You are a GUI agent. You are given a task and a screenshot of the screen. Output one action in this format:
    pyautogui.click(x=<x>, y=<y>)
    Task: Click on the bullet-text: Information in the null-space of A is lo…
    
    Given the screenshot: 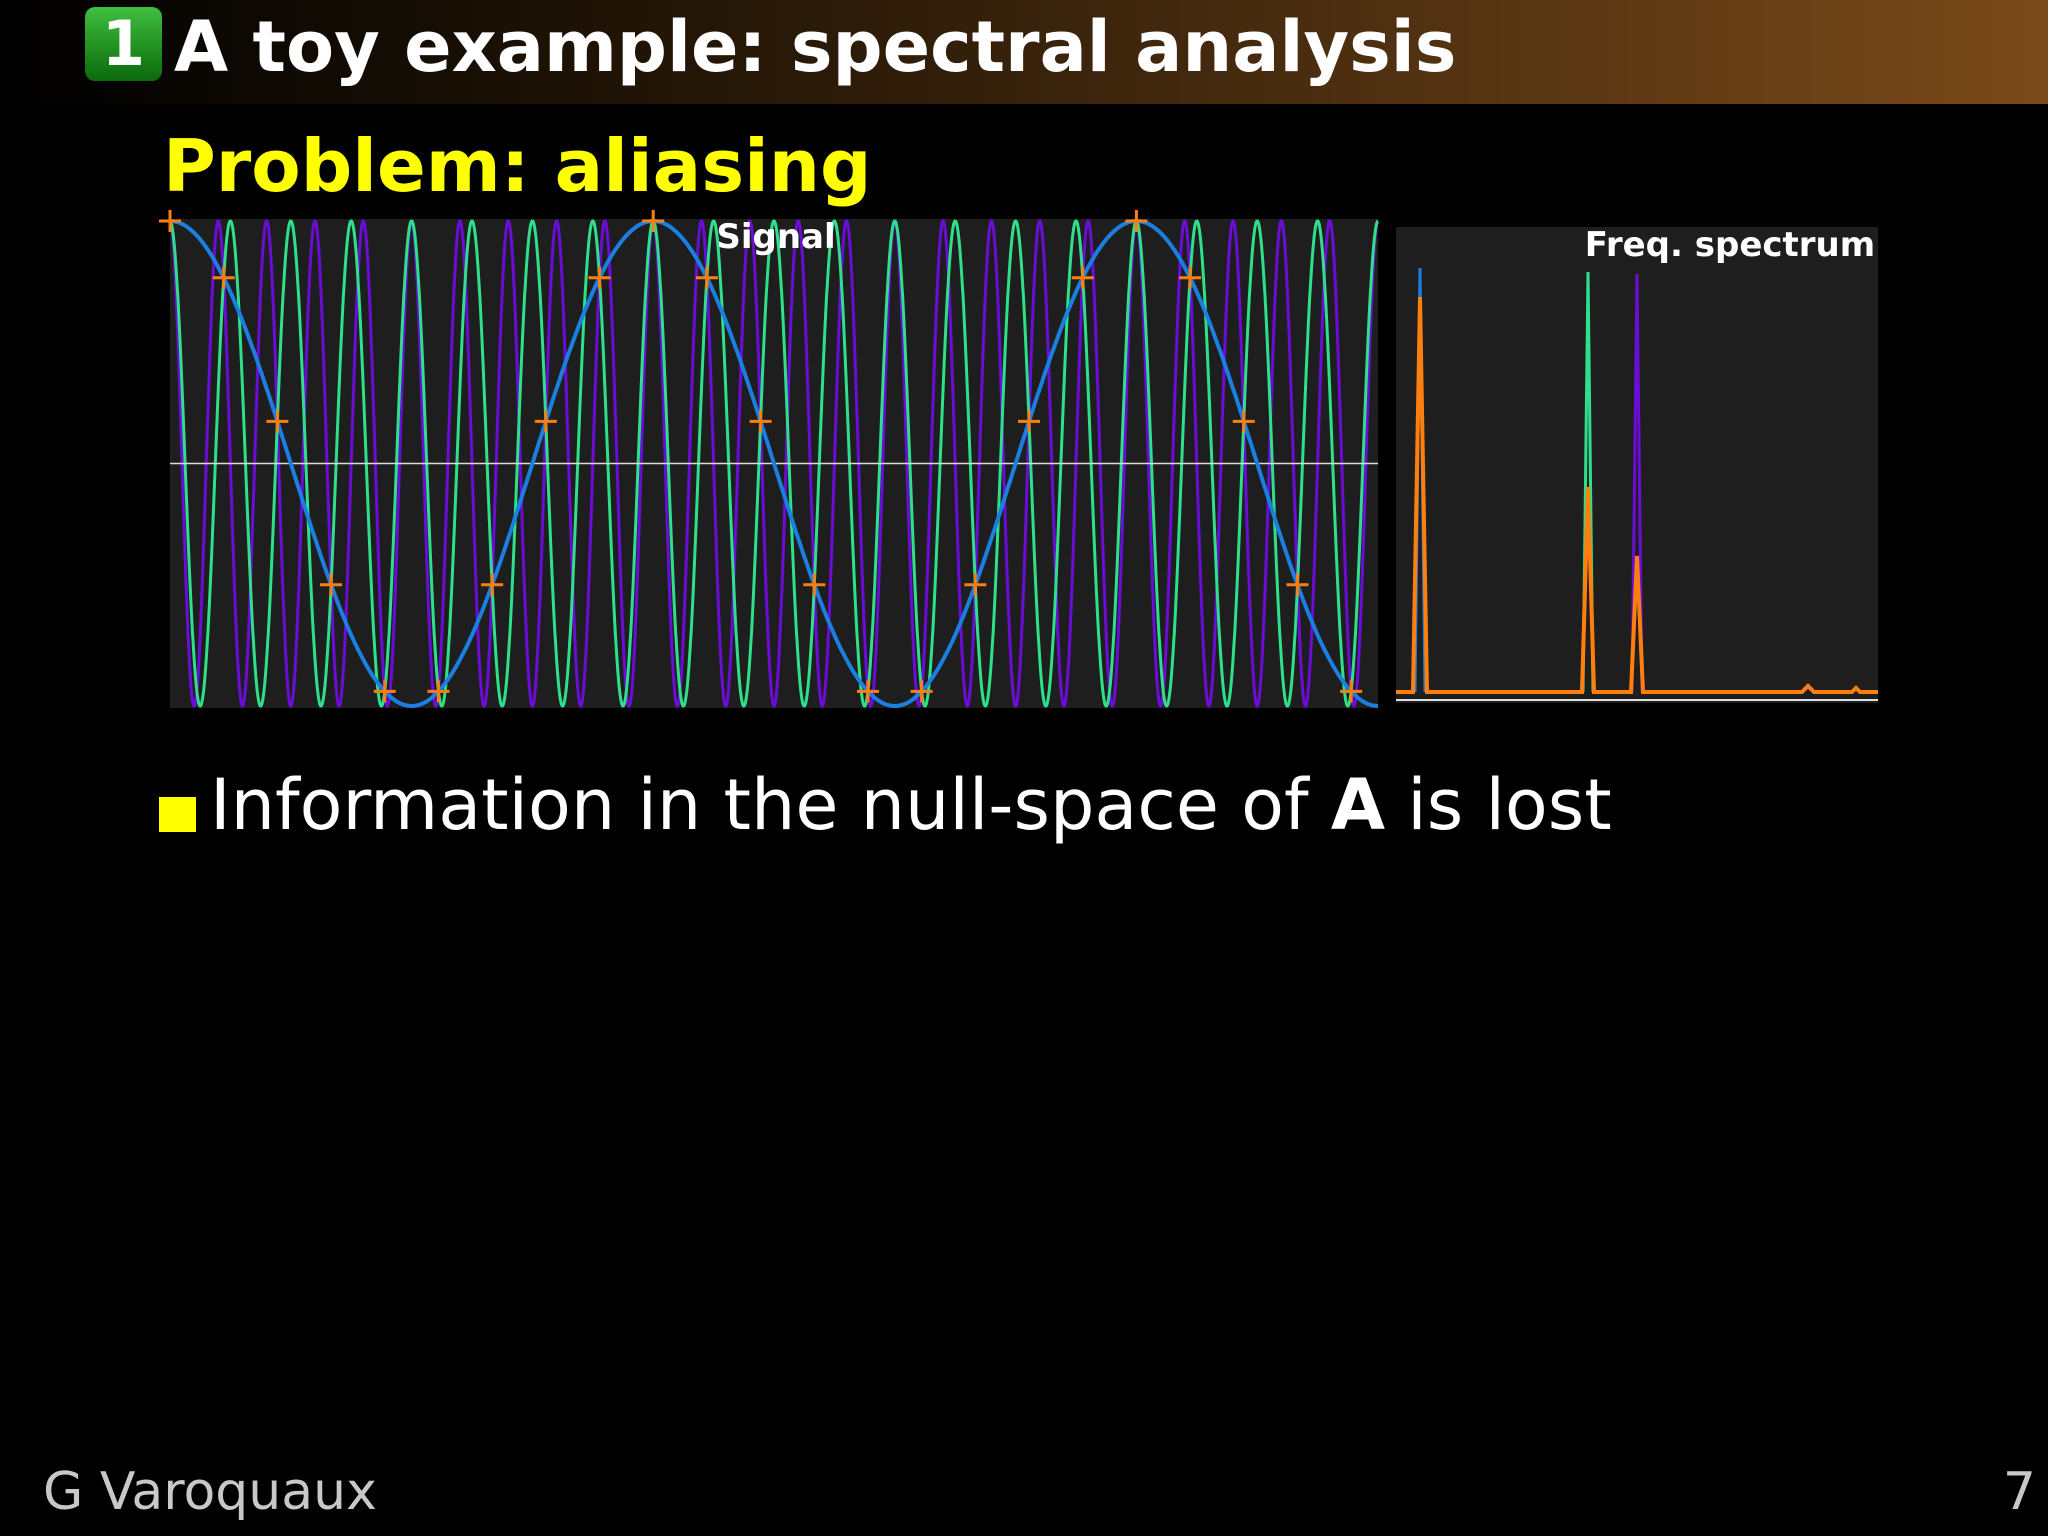 What is the action you would take?
    pyautogui.click(x=911, y=805)
    